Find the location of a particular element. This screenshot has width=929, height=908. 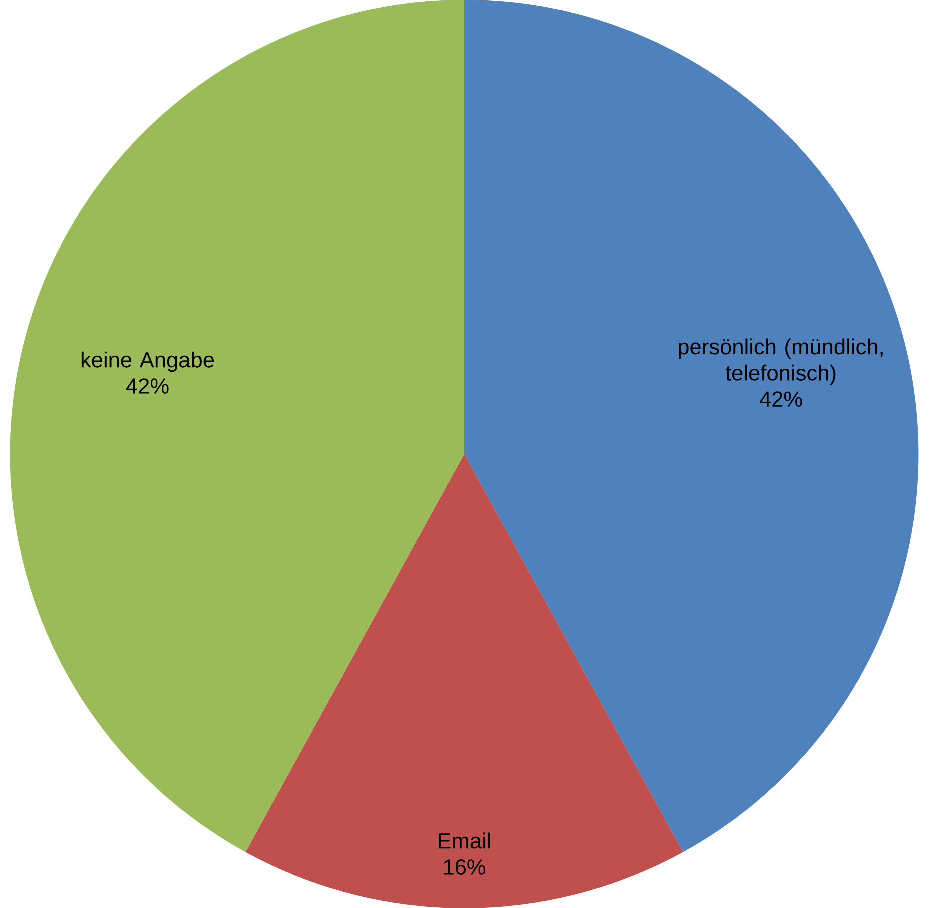

slice-label: Email is located at coordinates (464, 840).